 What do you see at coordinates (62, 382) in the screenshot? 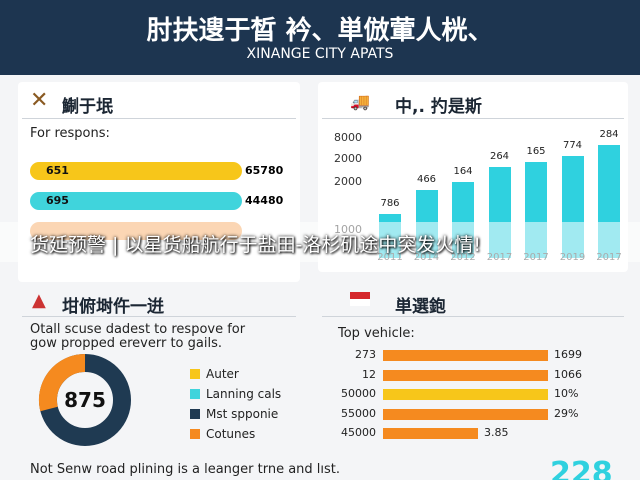
I see `donut-segment` at bounding box center [62, 382].